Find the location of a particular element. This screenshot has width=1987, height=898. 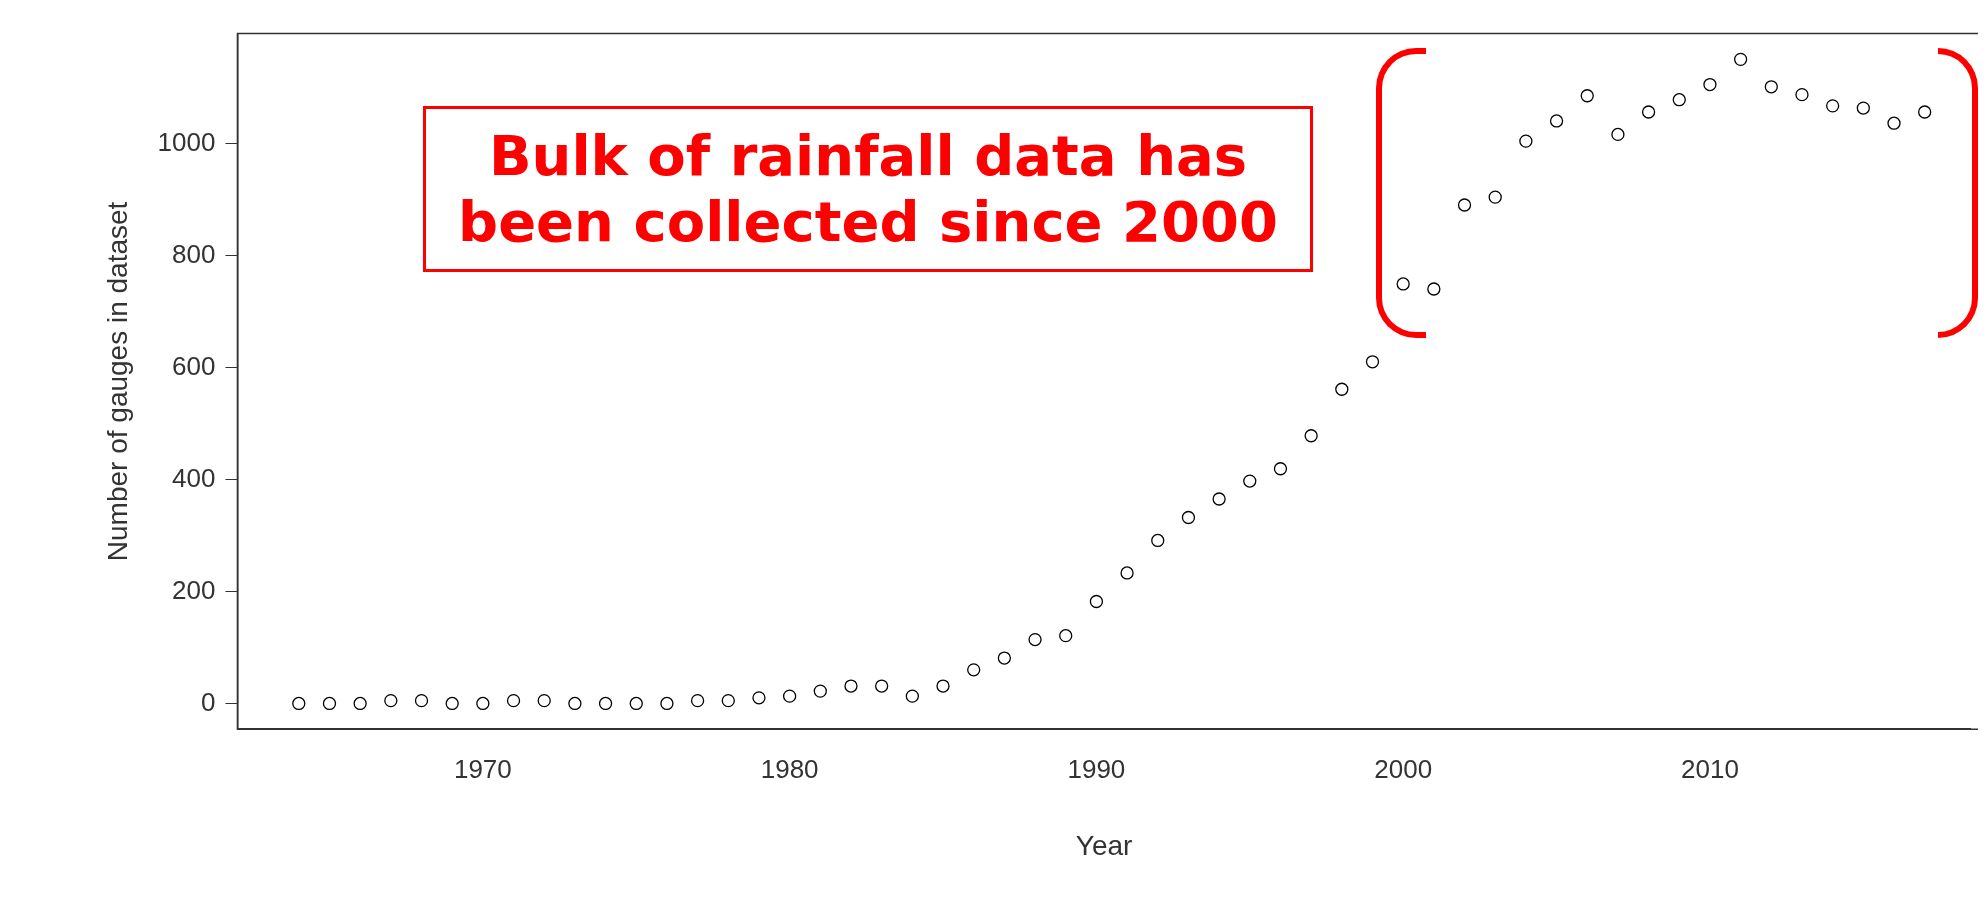

y-axis-title: Number of gauges in dataset is located at coordinates (117, 381).